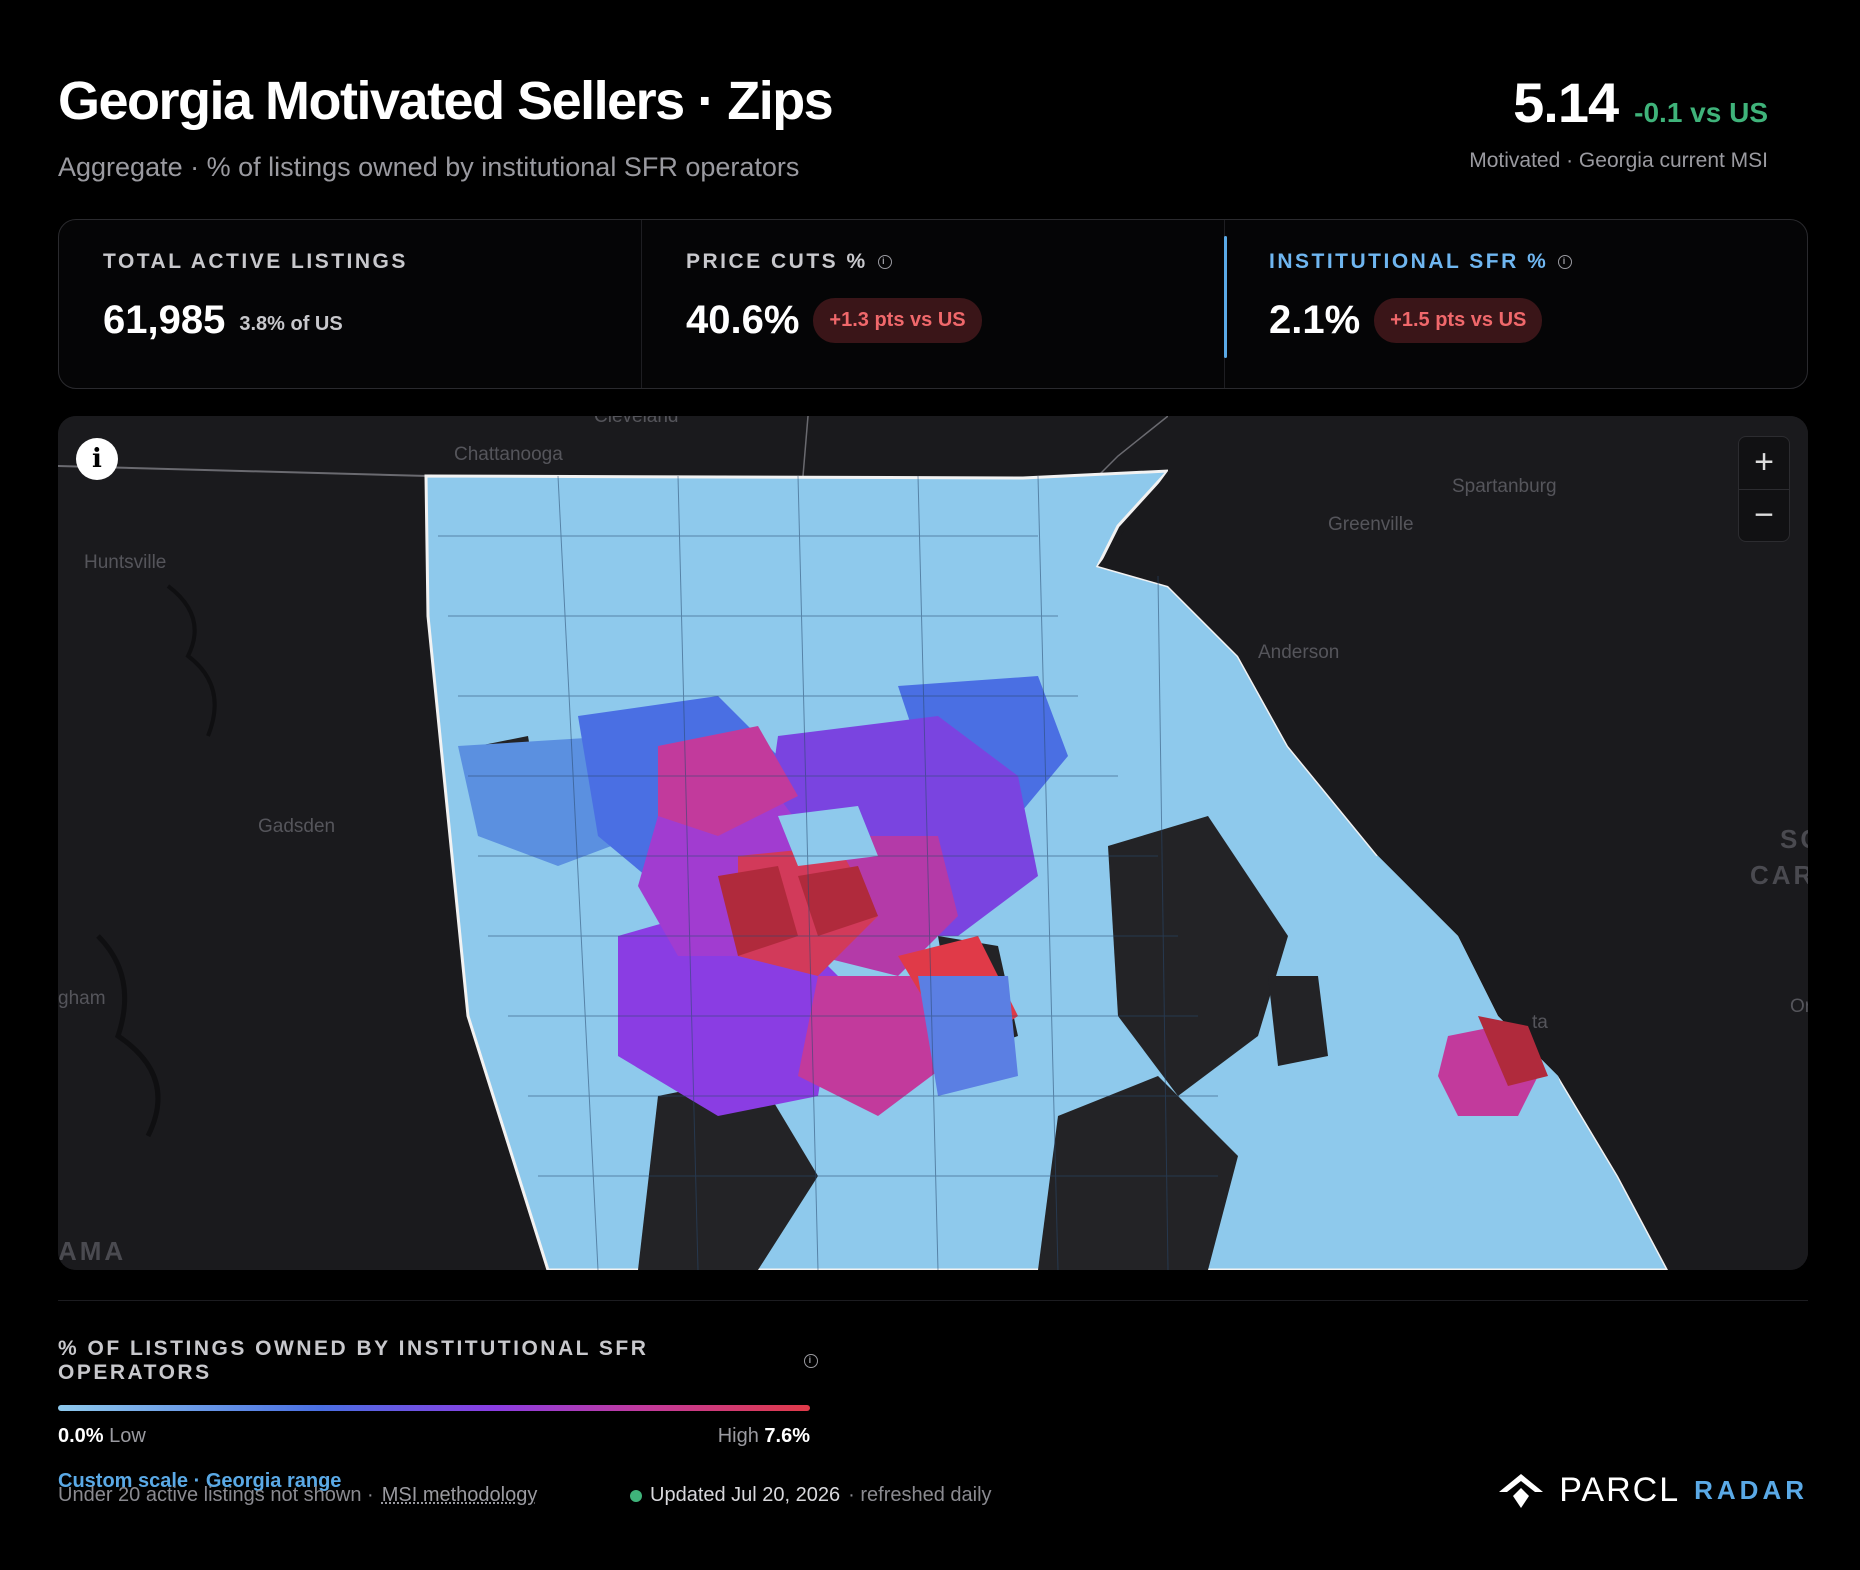  Describe the element at coordinates (508, 454) in the screenshot. I see `place-label: Chattanooga` at that location.